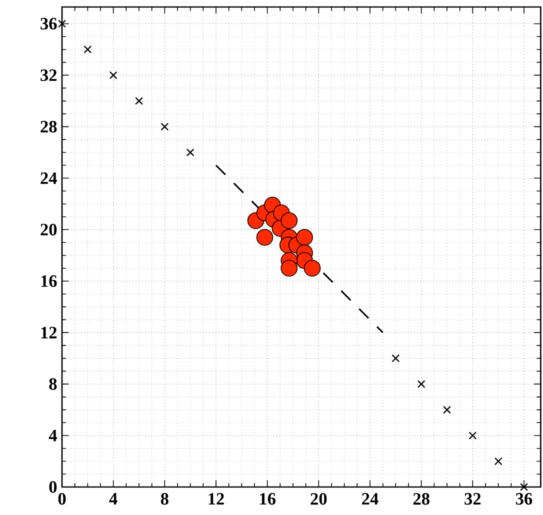 This screenshot has height=515, width=543. Describe the element at coordinates (48, 126) in the screenshot. I see `y-tick-label: 28` at that location.